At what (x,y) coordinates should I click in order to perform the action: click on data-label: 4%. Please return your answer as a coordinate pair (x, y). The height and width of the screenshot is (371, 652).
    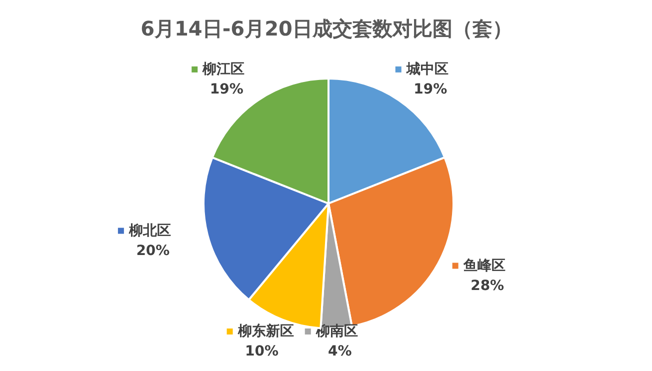
    Looking at the image, I should click on (340, 352).